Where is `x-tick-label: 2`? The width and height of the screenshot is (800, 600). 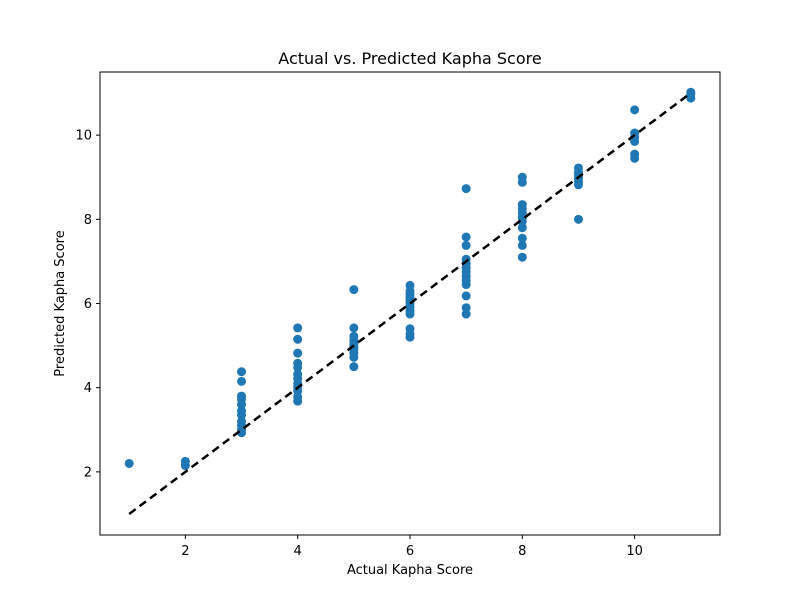 x-tick-label: 2 is located at coordinates (185, 551).